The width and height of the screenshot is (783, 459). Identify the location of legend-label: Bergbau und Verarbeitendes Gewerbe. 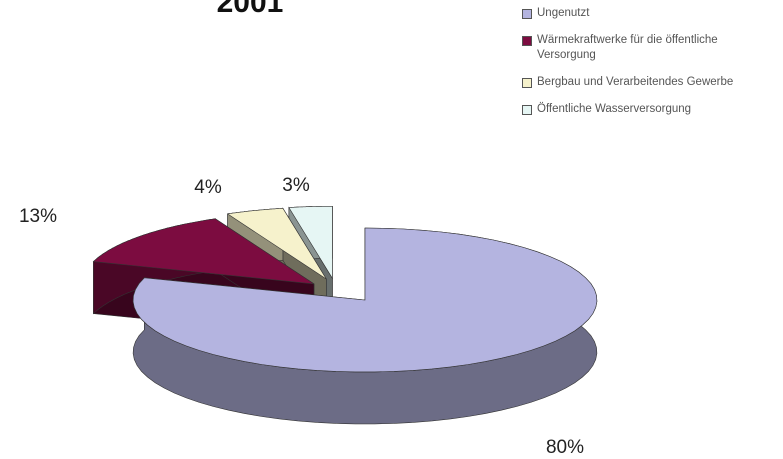
(635, 82).